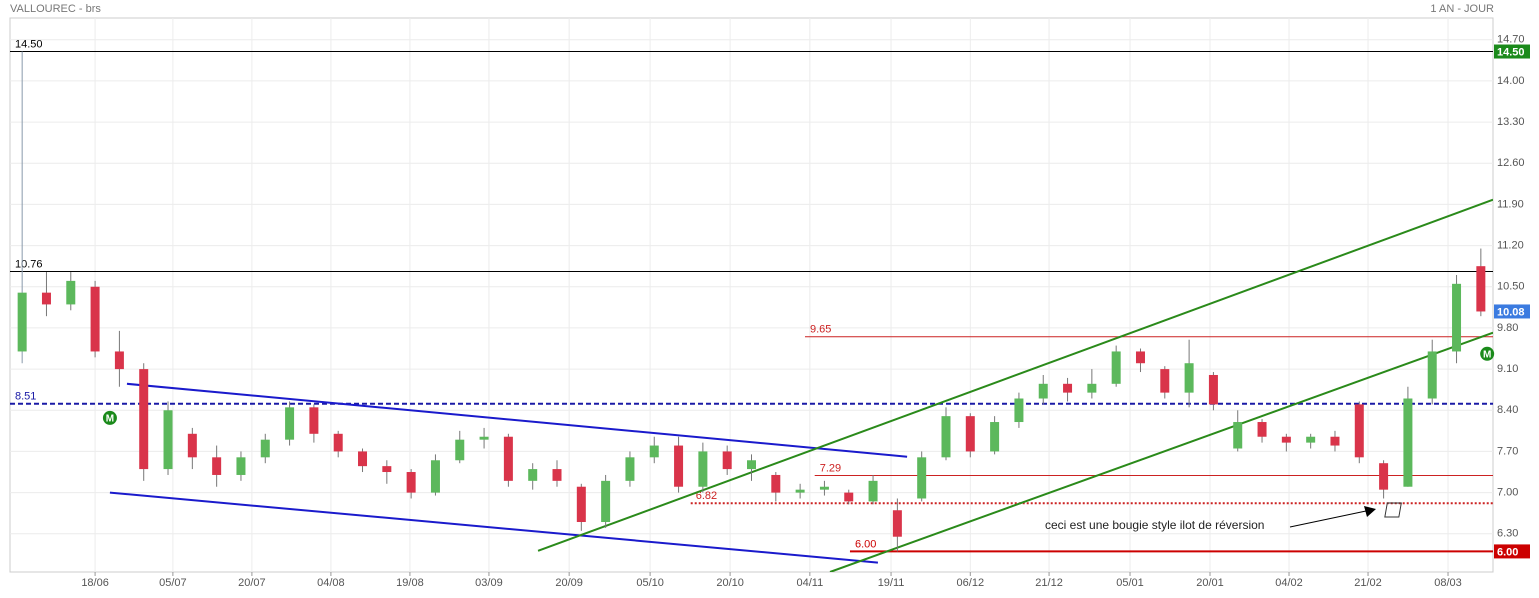  I want to click on y-tick-label: 10.50, so click(1511, 287).